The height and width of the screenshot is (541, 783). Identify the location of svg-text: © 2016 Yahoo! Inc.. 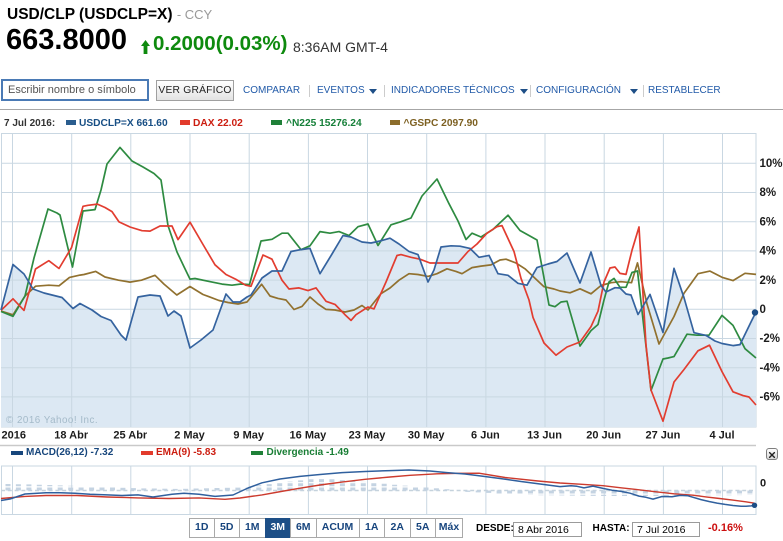
(52, 420).